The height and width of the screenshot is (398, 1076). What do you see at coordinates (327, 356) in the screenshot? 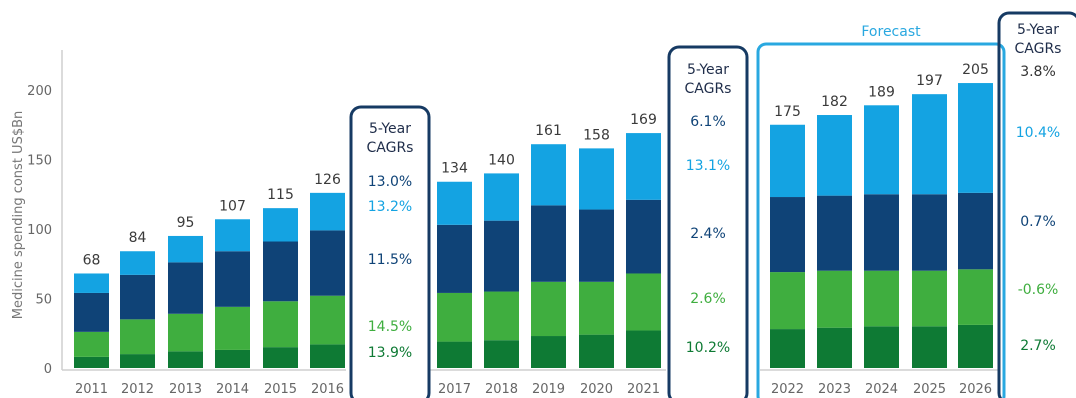
I see `bar-2016-dark-green-segment` at bounding box center [327, 356].